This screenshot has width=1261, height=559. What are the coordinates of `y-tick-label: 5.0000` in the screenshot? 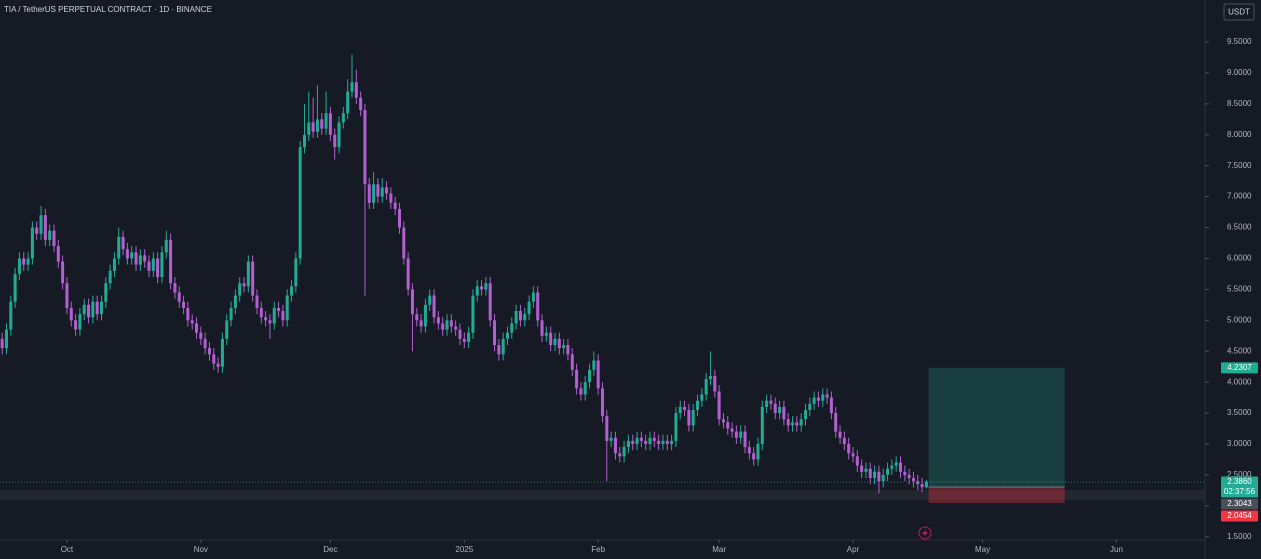 It's located at (1239, 319).